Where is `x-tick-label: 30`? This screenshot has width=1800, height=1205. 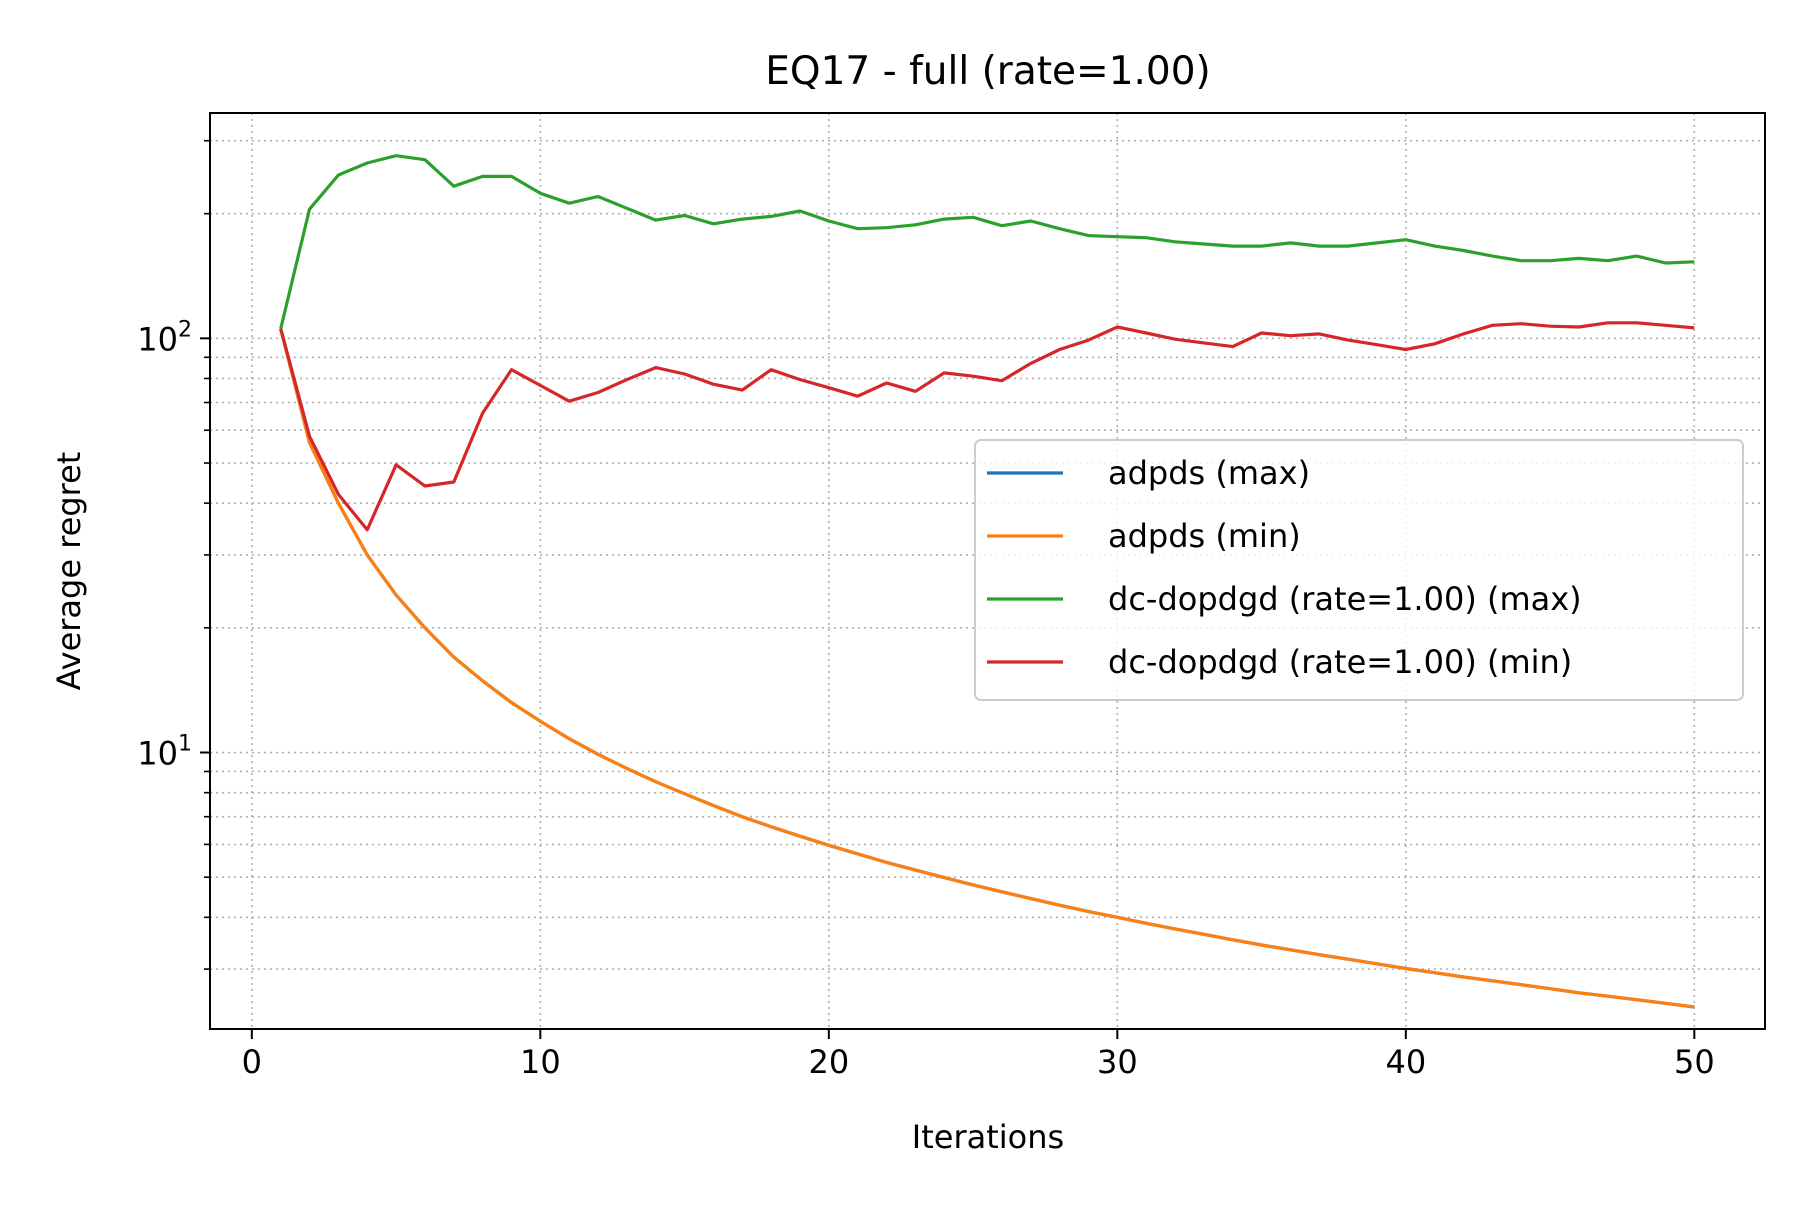 x-tick-label: 30 is located at coordinates (1117, 1062).